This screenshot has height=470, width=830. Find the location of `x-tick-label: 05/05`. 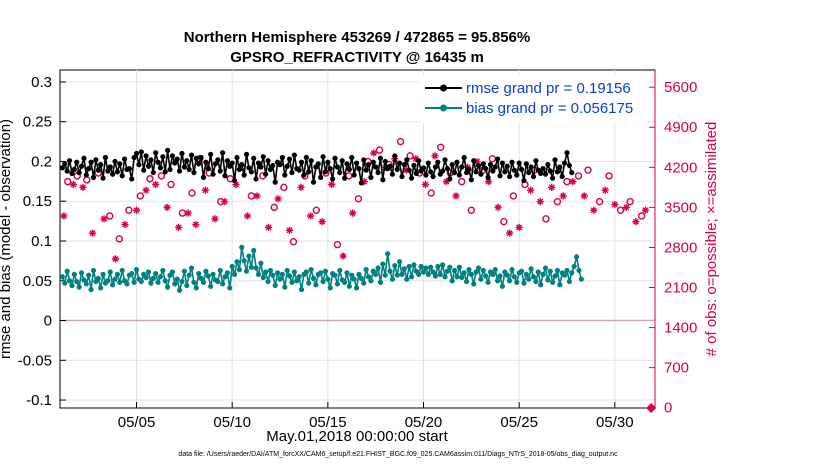

x-tick-label: 05/05 is located at coordinates (137, 422).